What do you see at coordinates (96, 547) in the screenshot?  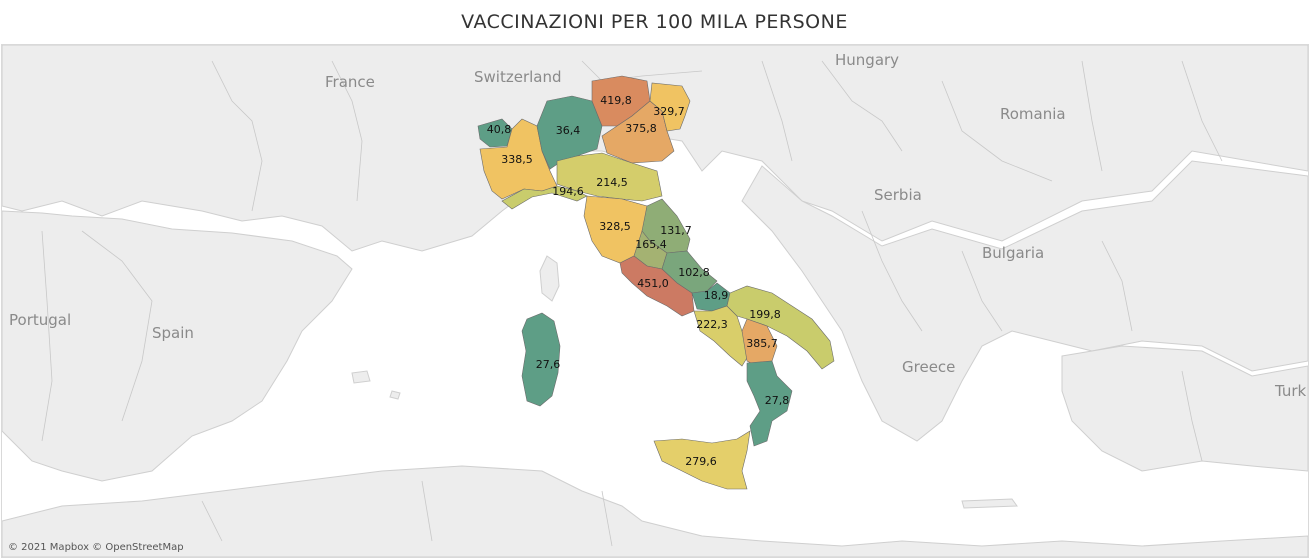 I see `map-attribution: © 2021 Mapbox © OpenStreetMap` at bounding box center [96, 547].